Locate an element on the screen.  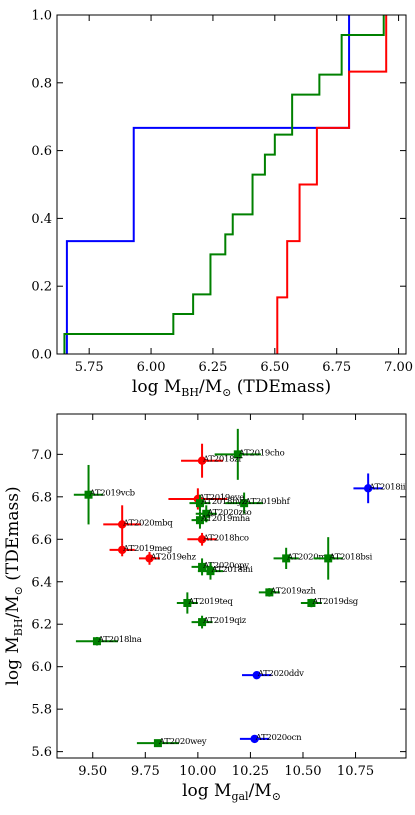
data-point-AT2018bsi: AT2018bsi is located at coordinates (343, 558).